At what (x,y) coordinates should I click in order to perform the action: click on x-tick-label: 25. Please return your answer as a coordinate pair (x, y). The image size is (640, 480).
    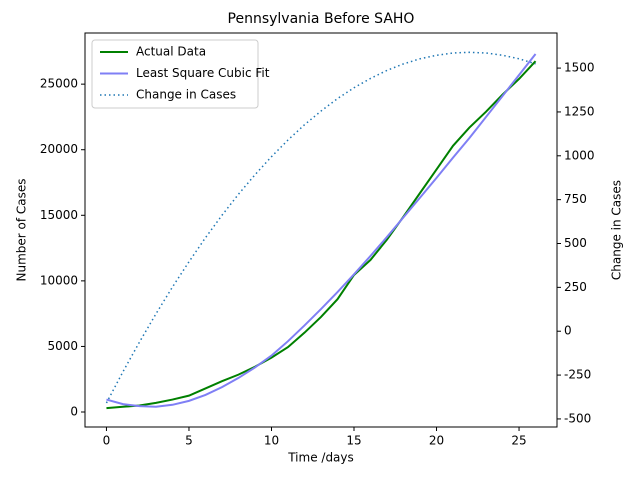
    Looking at the image, I should click on (518, 441).